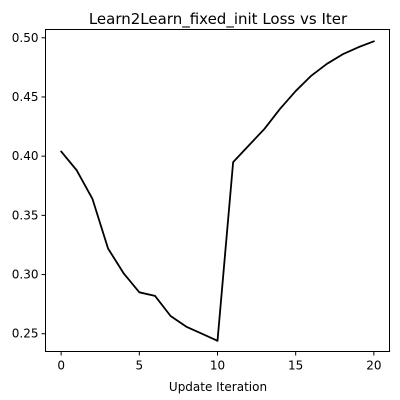 This screenshot has width=400, height=400. Describe the element at coordinates (25, 215) in the screenshot. I see `y-tick-label: 0.35` at that location.